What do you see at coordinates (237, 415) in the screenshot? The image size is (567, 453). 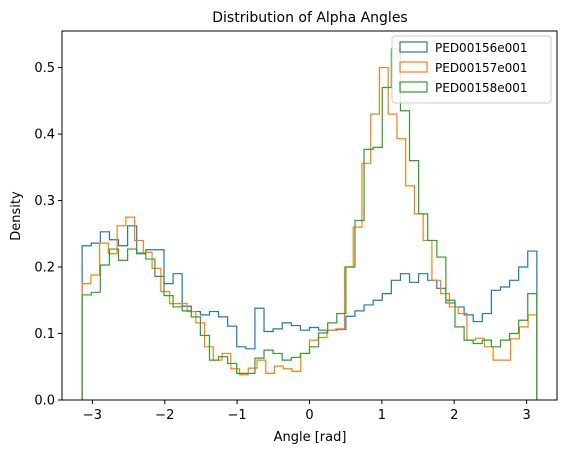 I see `x-tick-label: −1` at bounding box center [237, 415].